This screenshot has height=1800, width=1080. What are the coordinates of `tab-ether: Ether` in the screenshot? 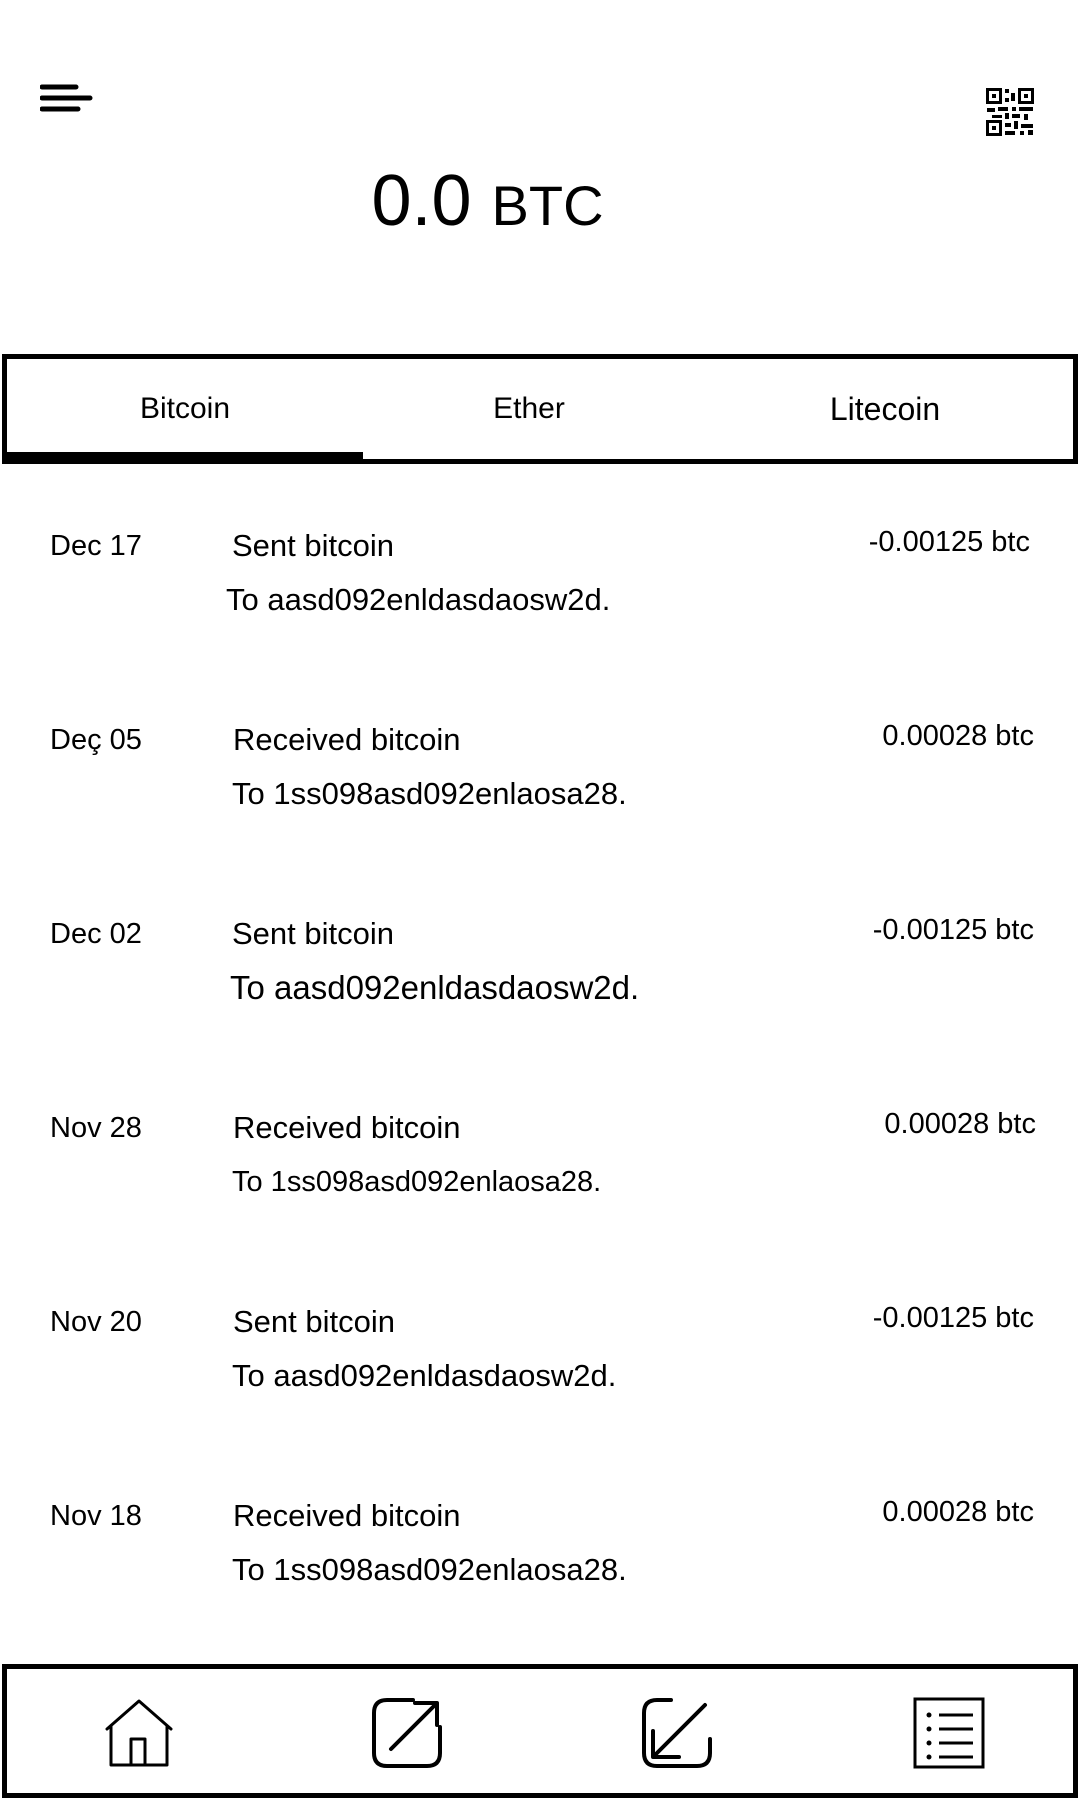 It's located at (529, 408).